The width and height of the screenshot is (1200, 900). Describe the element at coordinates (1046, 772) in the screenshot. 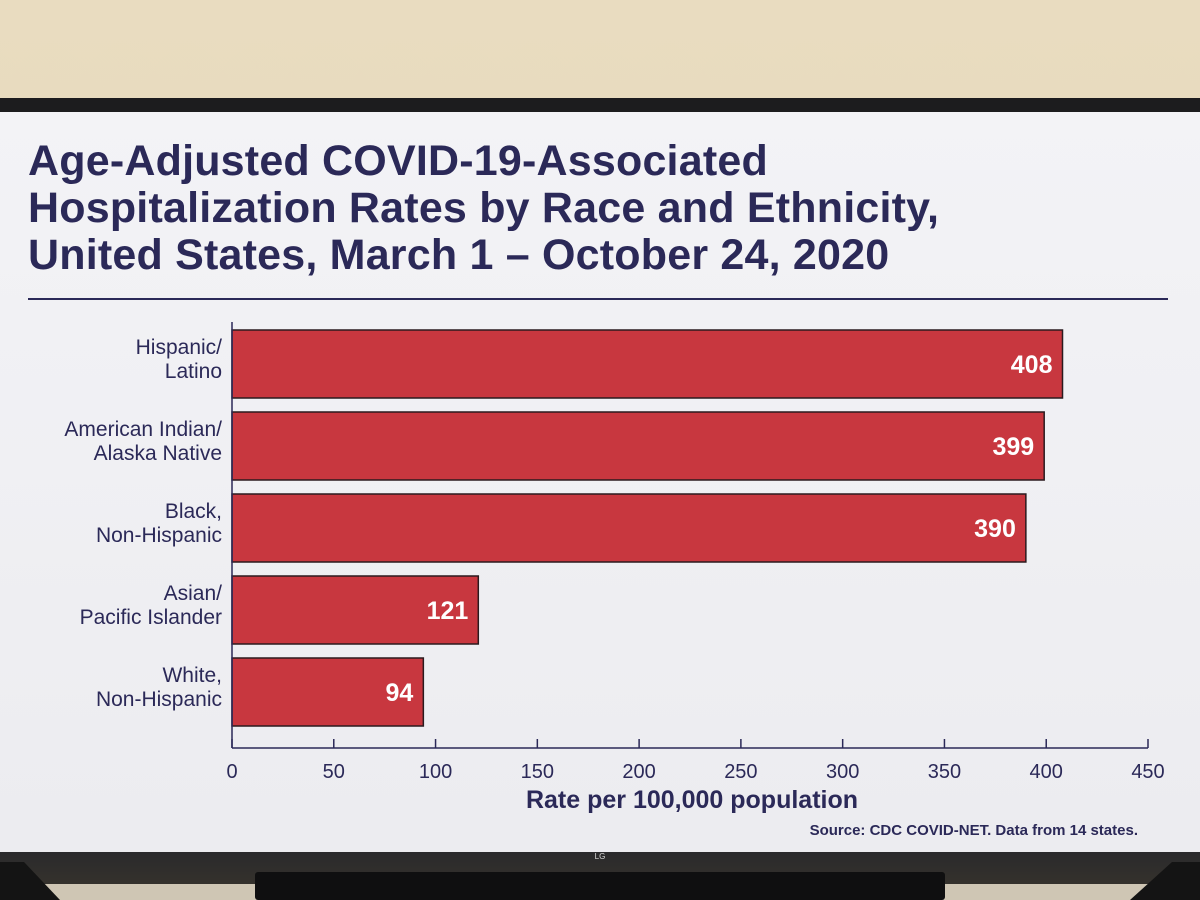

I see `x-tick-label-8: 400` at that location.